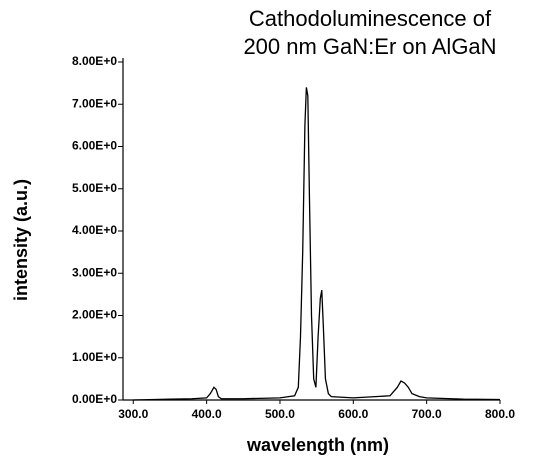 The width and height of the screenshot is (538, 466). What do you see at coordinates (280, 414) in the screenshot?
I see `x-tick-label: 500.0` at bounding box center [280, 414].